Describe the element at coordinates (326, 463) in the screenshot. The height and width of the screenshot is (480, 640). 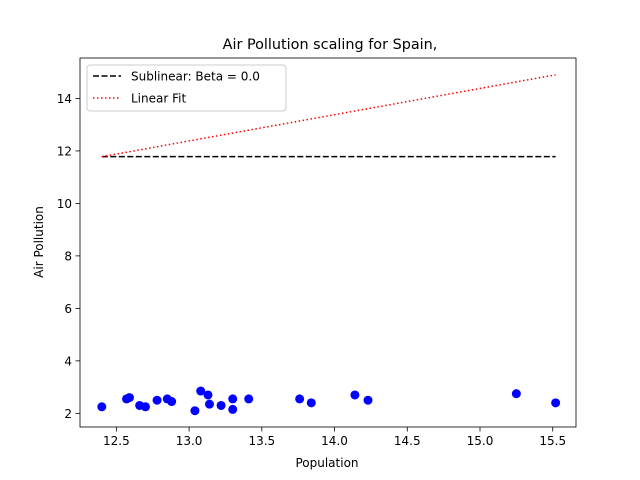
I see `x-axis-label: Population` at that location.